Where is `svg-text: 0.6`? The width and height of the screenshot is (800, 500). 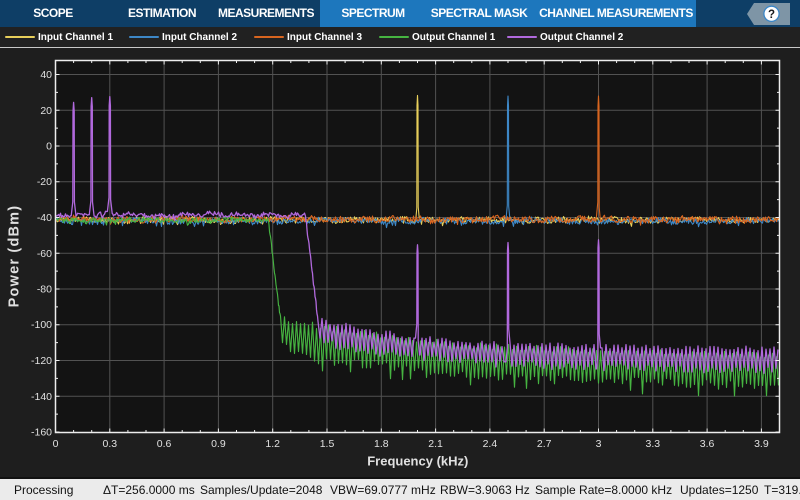 svg-text: 0.6 is located at coordinates (164, 444).